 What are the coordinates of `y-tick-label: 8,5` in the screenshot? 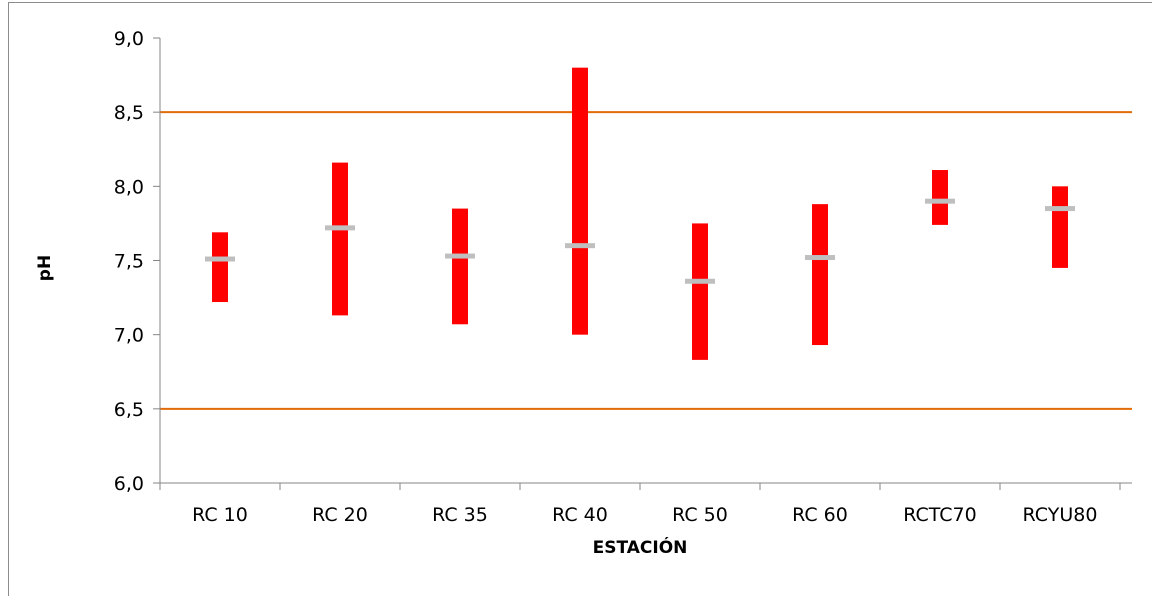 It's located at (129, 113).